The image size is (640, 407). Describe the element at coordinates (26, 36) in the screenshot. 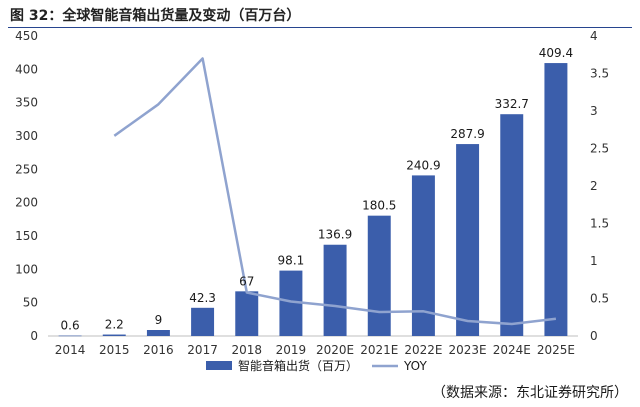

I see `y-left-tick-label: 450` at that location.